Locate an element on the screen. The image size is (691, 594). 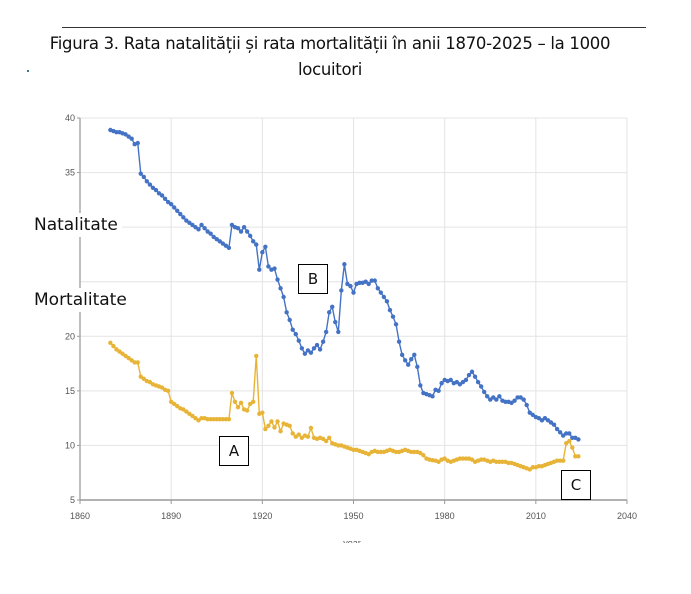
series-line-mortalitate is located at coordinates (344, 406).